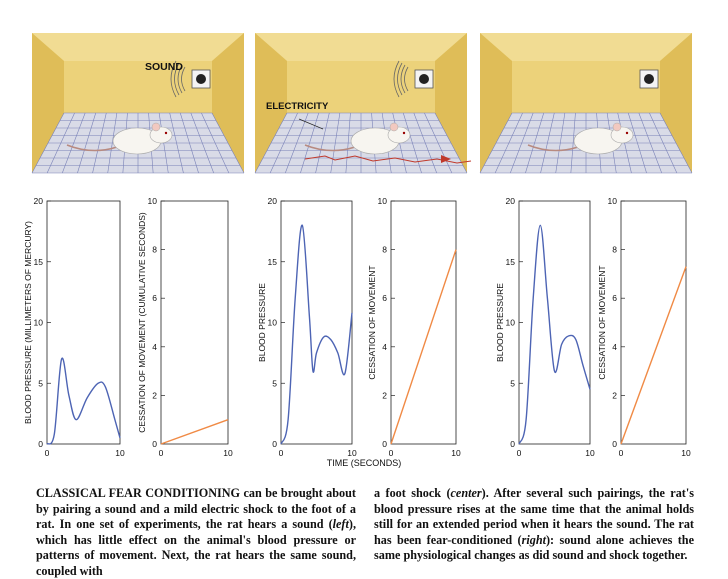 This screenshot has width=728, height=579. I want to click on chart-right-movement: 2 4 6 8 10 00 10 CESSATION OF MOVEMENT, so click(644, 327).